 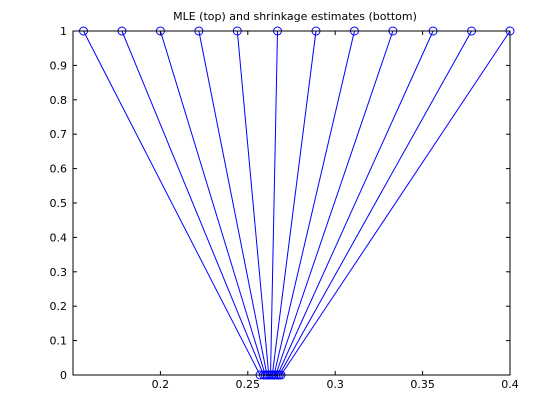 I want to click on y-tick-label: 0.9, so click(x=59, y=65).